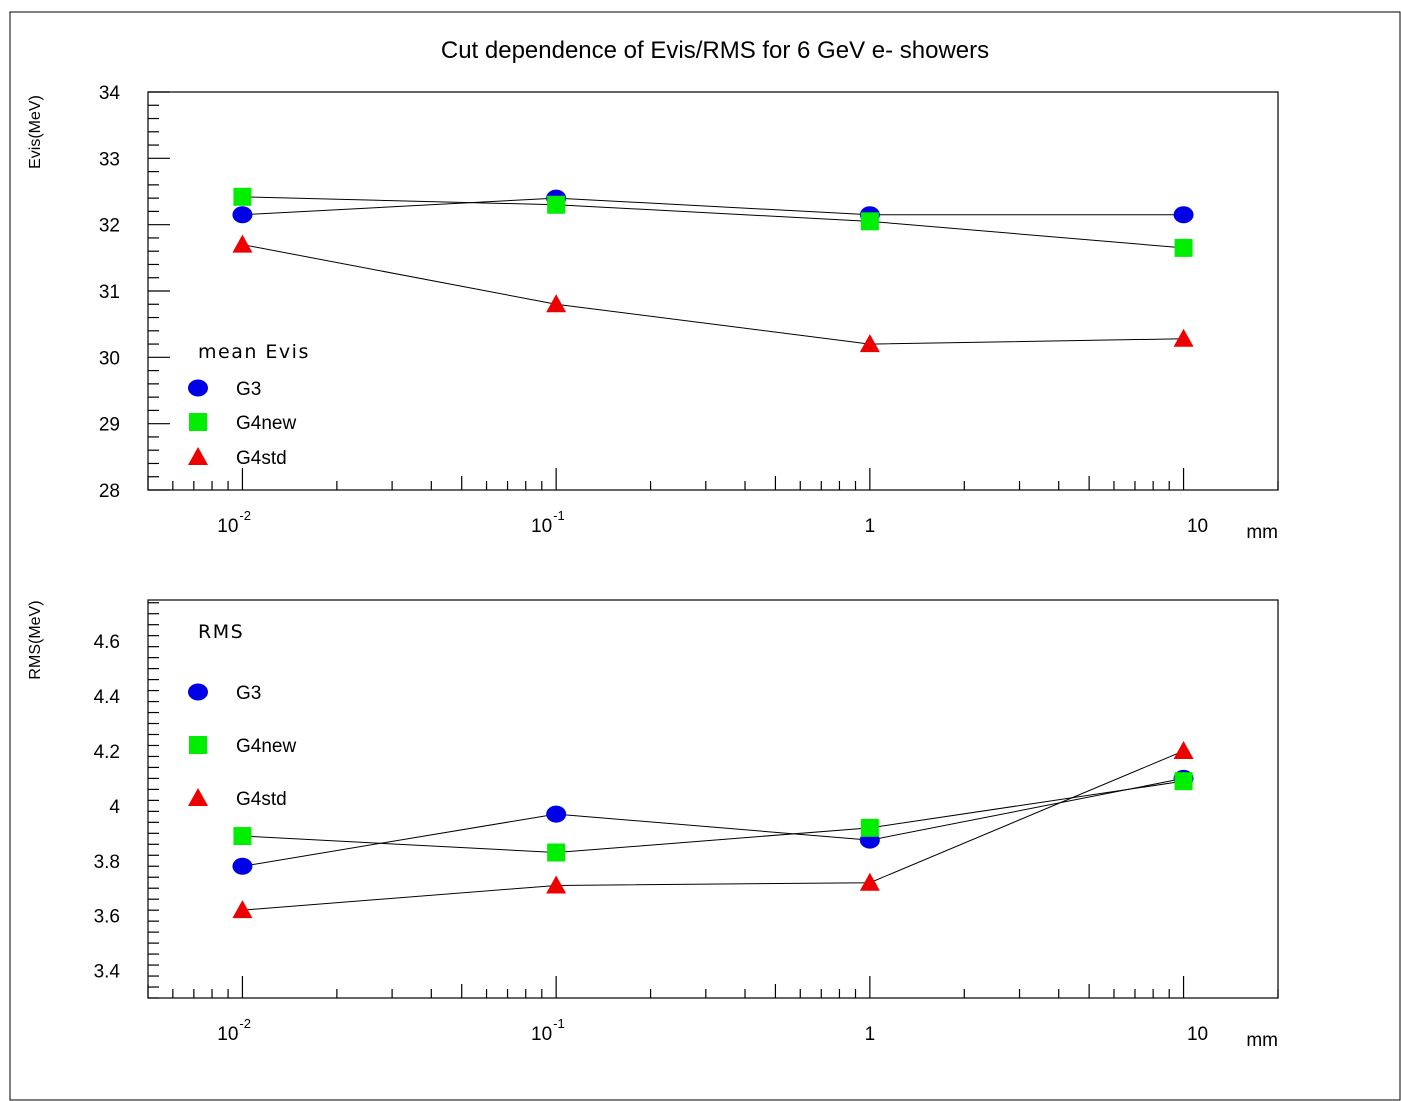 Image resolution: width=1401 pixels, height=1101 pixels. What do you see at coordinates (109, 358) in the screenshot?
I see `evis-y-tick-label: 30` at bounding box center [109, 358].